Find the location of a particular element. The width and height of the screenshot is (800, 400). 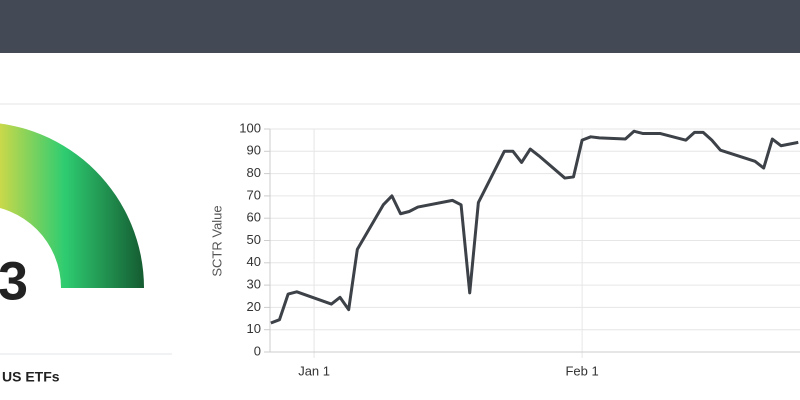

y-tick-label: 40 is located at coordinates (254, 261).